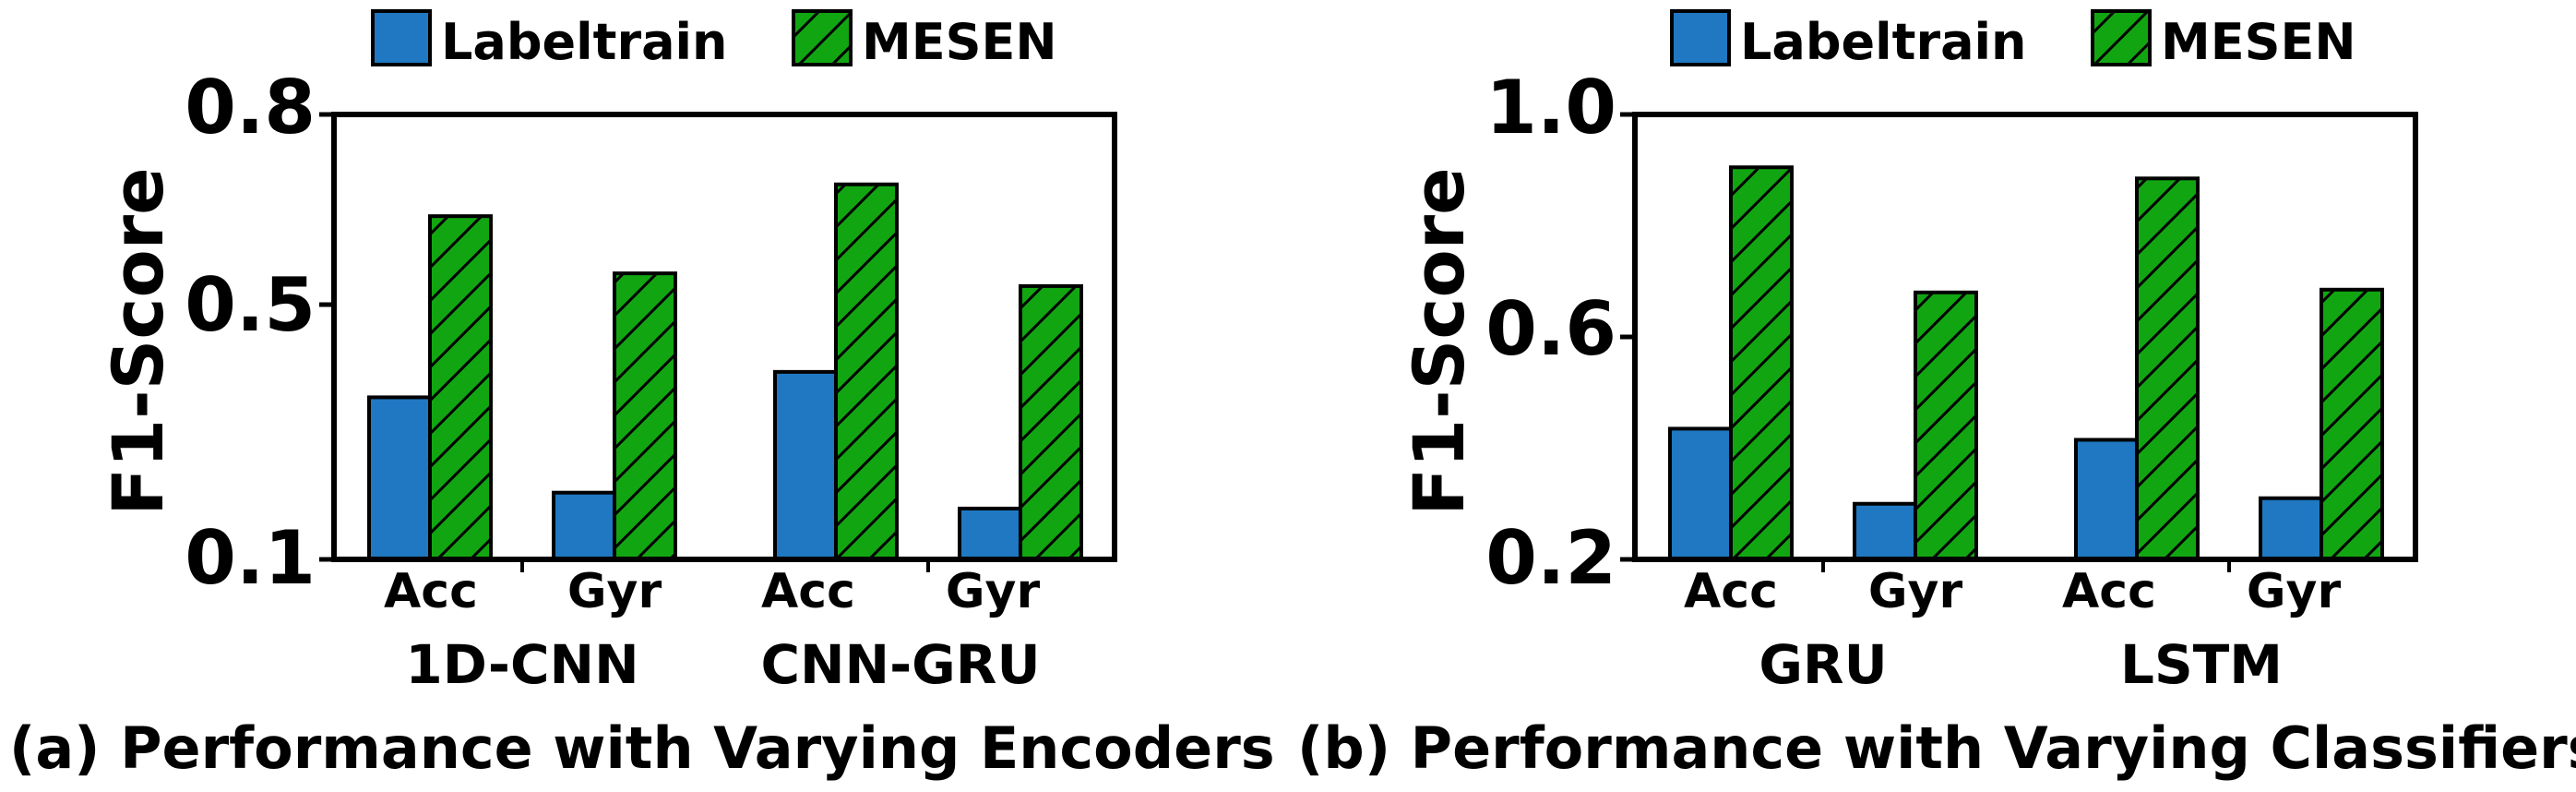 This screenshot has height=792, width=2576. What do you see at coordinates (1937, 748) in the screenshot?
I see `caption: (b) Performance with Varying Classifiers` at bounding box center [1937, 748].